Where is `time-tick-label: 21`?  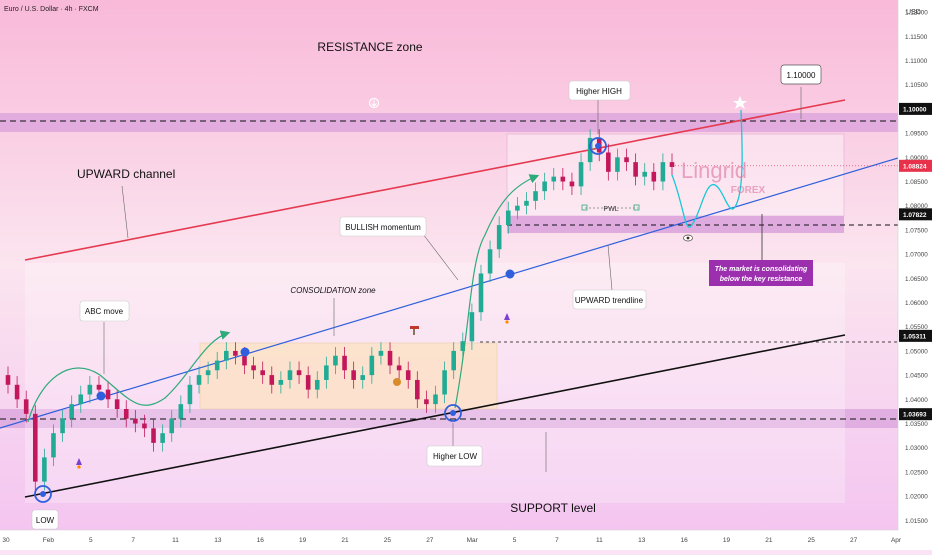
time-tick-label: 21 is located at coordinates (345, 540).